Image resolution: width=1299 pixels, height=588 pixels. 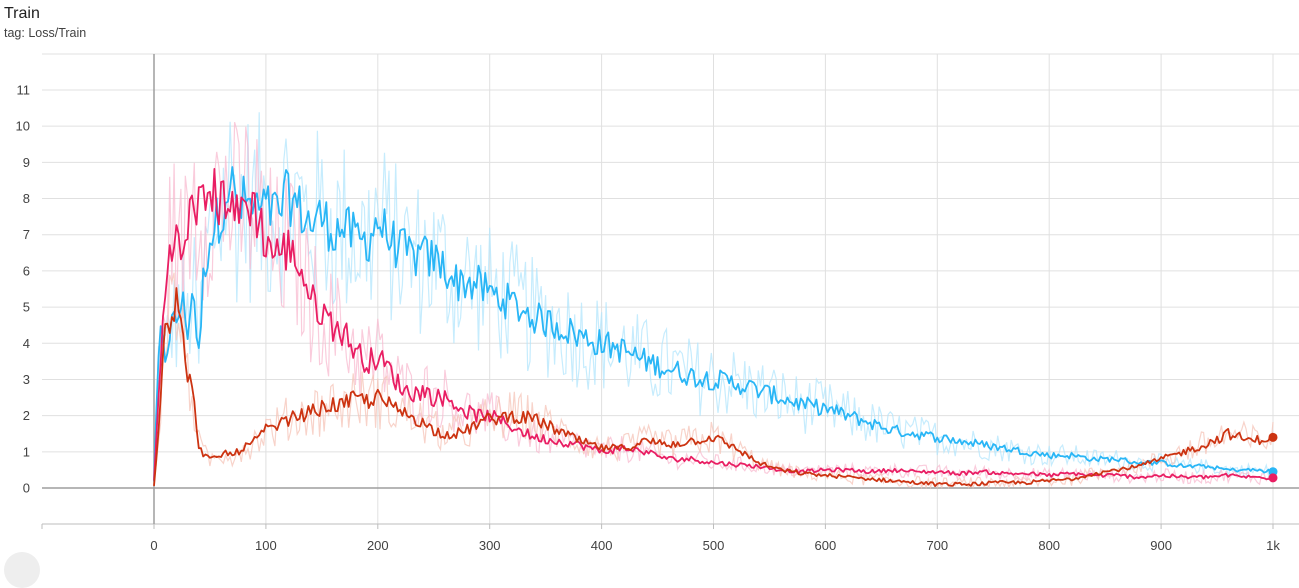 I want to click on chart-subtitle: tag: Loss/Train, so click(x=45, y=33).